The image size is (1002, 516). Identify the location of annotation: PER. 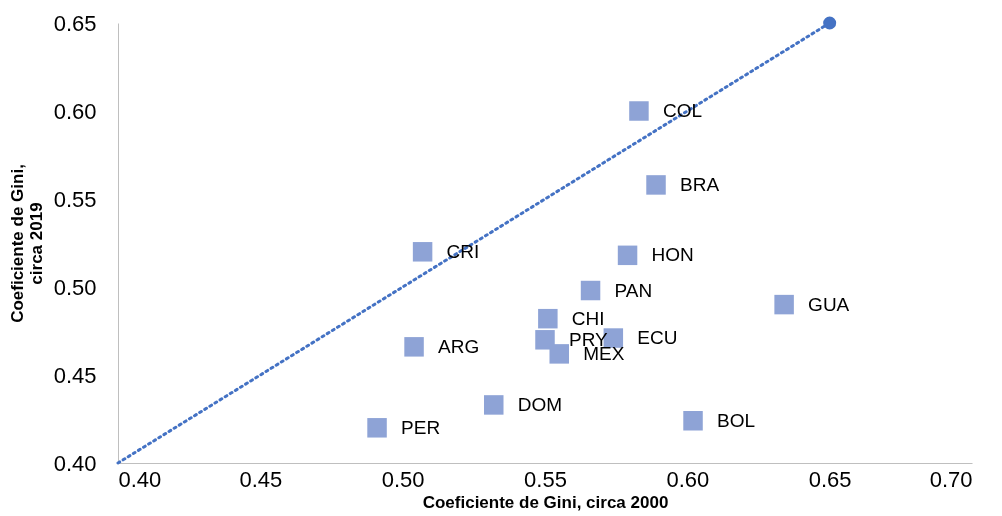
(421, 427).